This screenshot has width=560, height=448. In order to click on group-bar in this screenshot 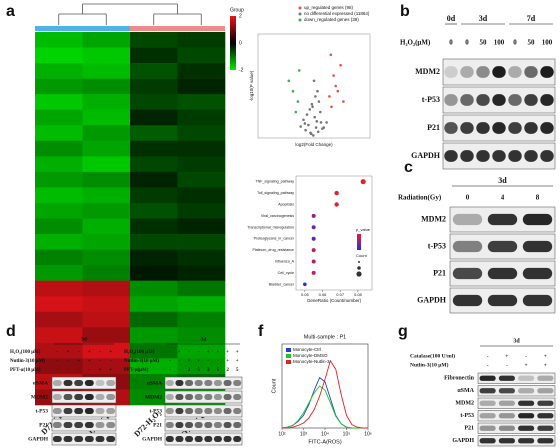, I will do `click(59, 28)`.